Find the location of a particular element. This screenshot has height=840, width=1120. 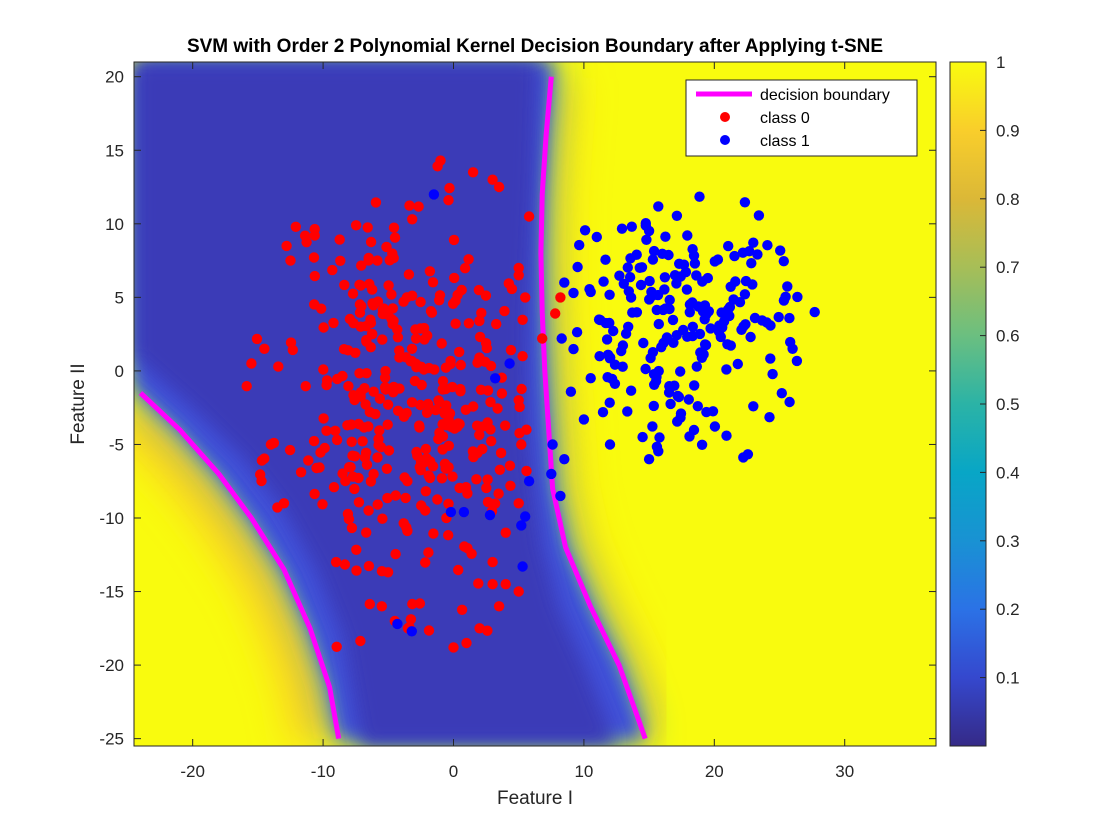

legend-boundary-label: decision boundary is located at coordinates (825, 95).